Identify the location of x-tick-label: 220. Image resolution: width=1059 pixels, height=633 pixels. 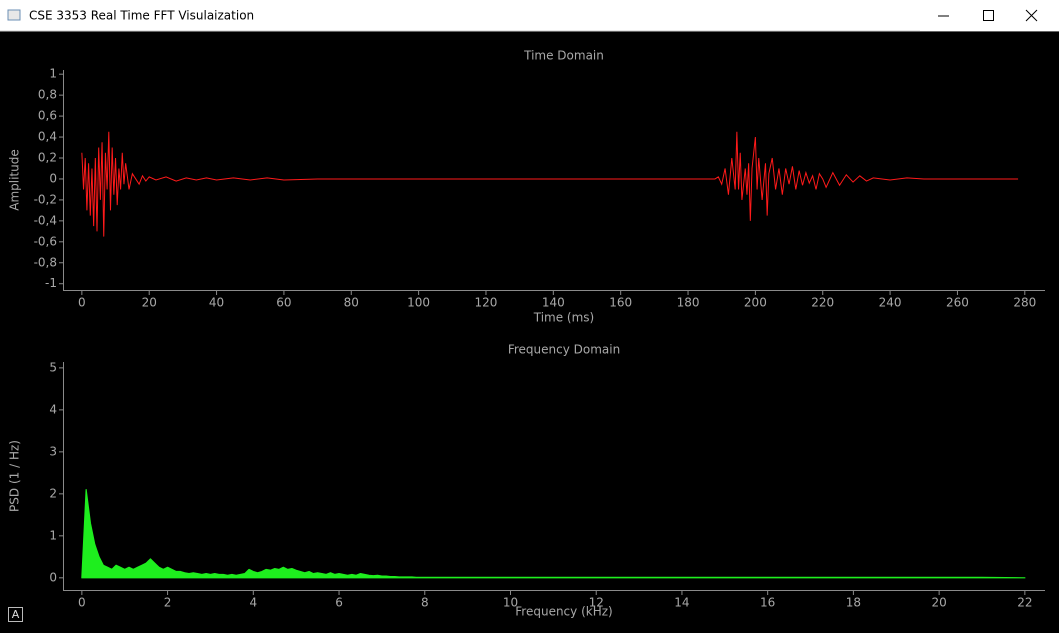
(822, 303).